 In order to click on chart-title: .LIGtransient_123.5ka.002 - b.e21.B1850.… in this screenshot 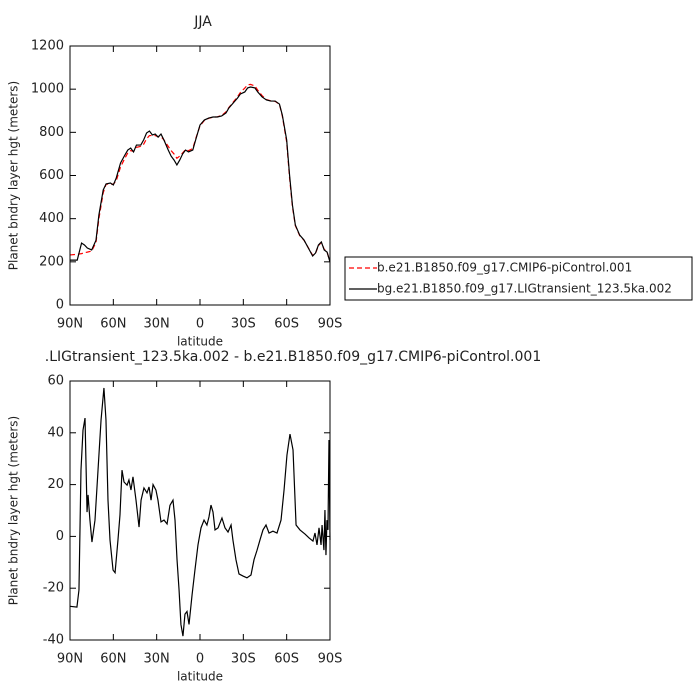, I will do `click(293, 357)`.